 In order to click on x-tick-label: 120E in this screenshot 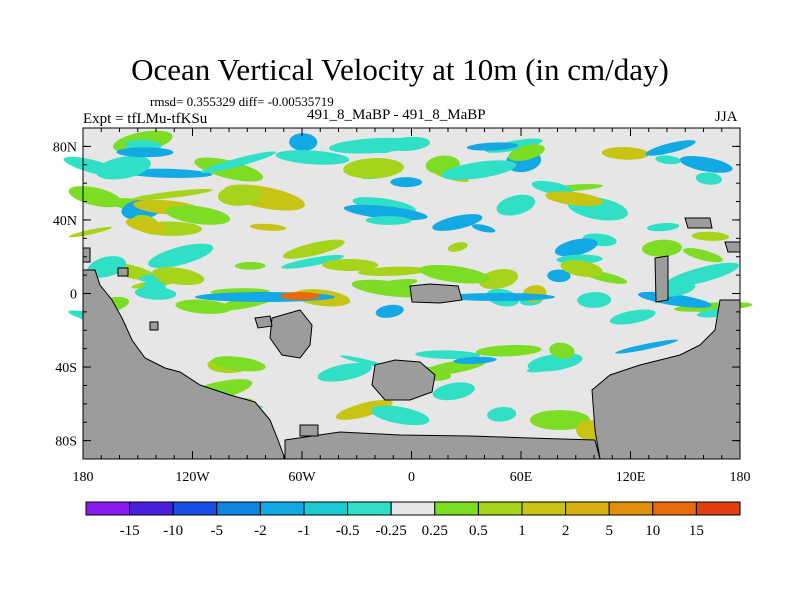, I will do `click(631, 477)`.